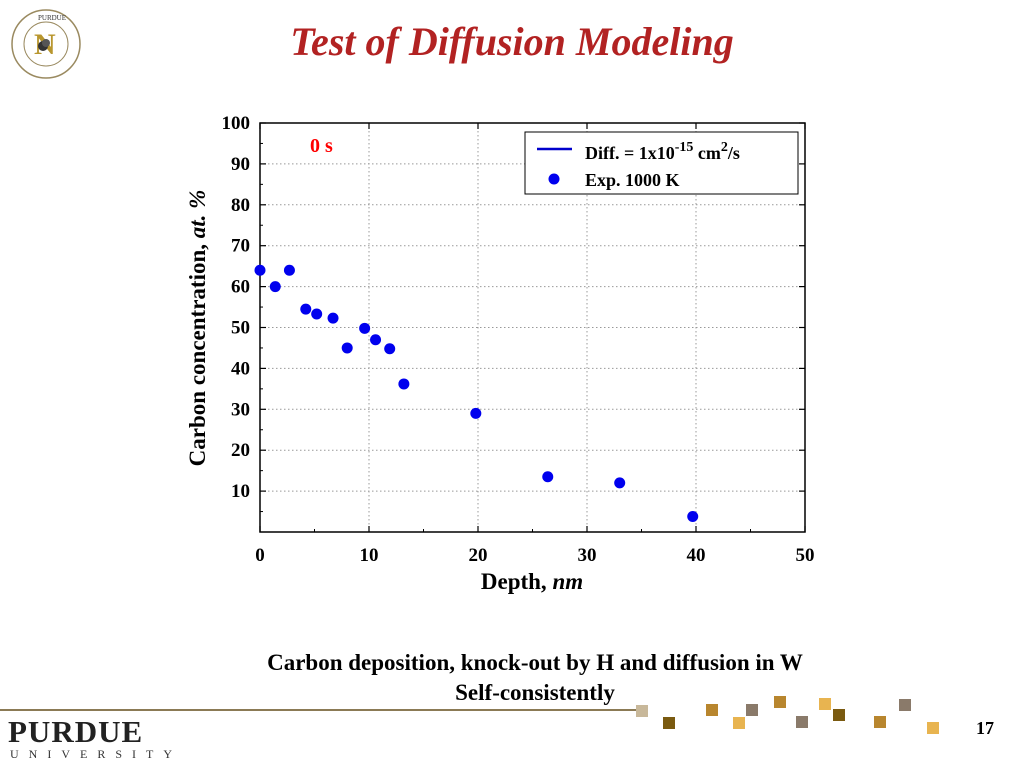  Describe the element at coordinates (197, 328) in the screenshot. I see `y-axis-title: Carbon concentration, at. %` at that location.